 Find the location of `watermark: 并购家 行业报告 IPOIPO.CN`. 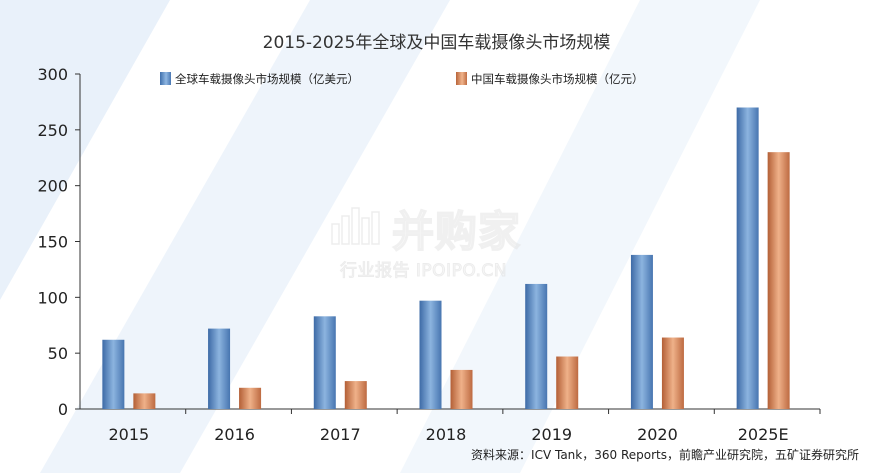

watermark: 并购家 行业报告 IPOIPO.CN is located at coordinates (441, 241).